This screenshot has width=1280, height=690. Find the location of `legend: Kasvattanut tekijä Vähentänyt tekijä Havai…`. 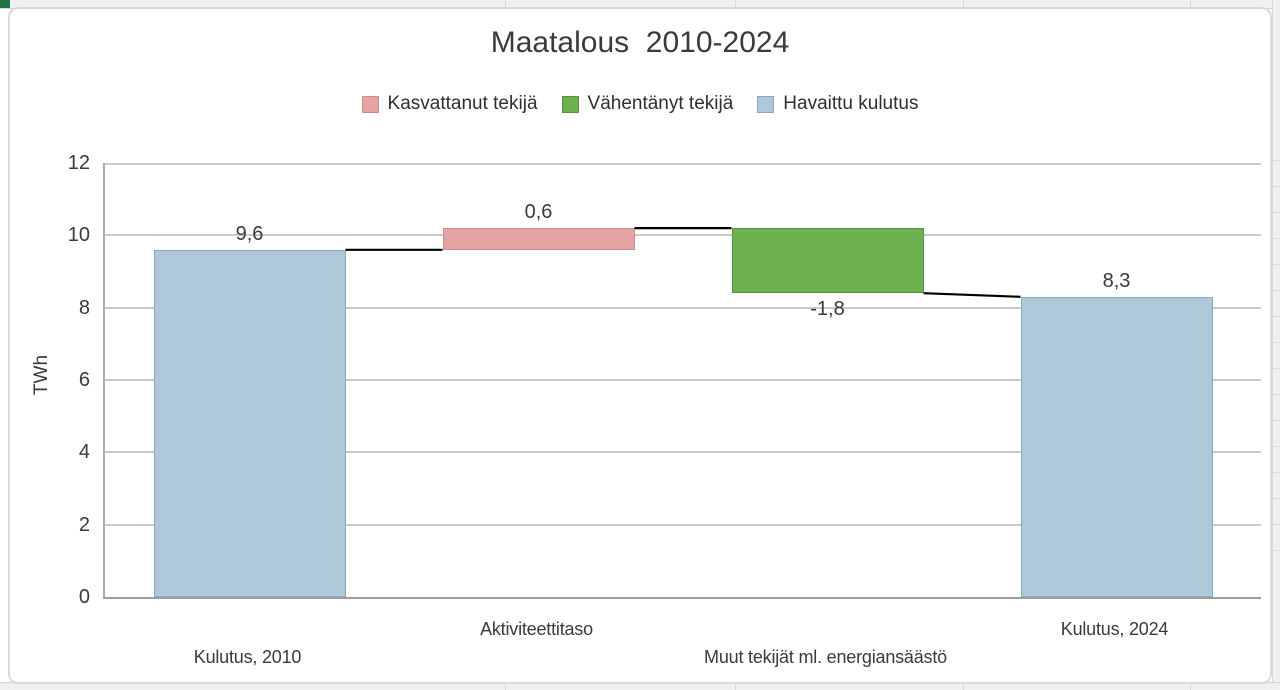

legend: Kasvattanut tekijä Vähentänyt tekijä Havai… is located at coordinates (640, 104).